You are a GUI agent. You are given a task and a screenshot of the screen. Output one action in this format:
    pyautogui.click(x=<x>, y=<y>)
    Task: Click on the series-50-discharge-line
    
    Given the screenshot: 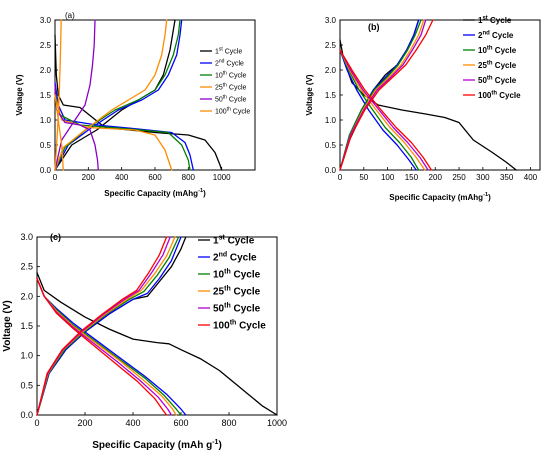 What is the action you would take?
    pyautogui.click(x=384, y=110)
    